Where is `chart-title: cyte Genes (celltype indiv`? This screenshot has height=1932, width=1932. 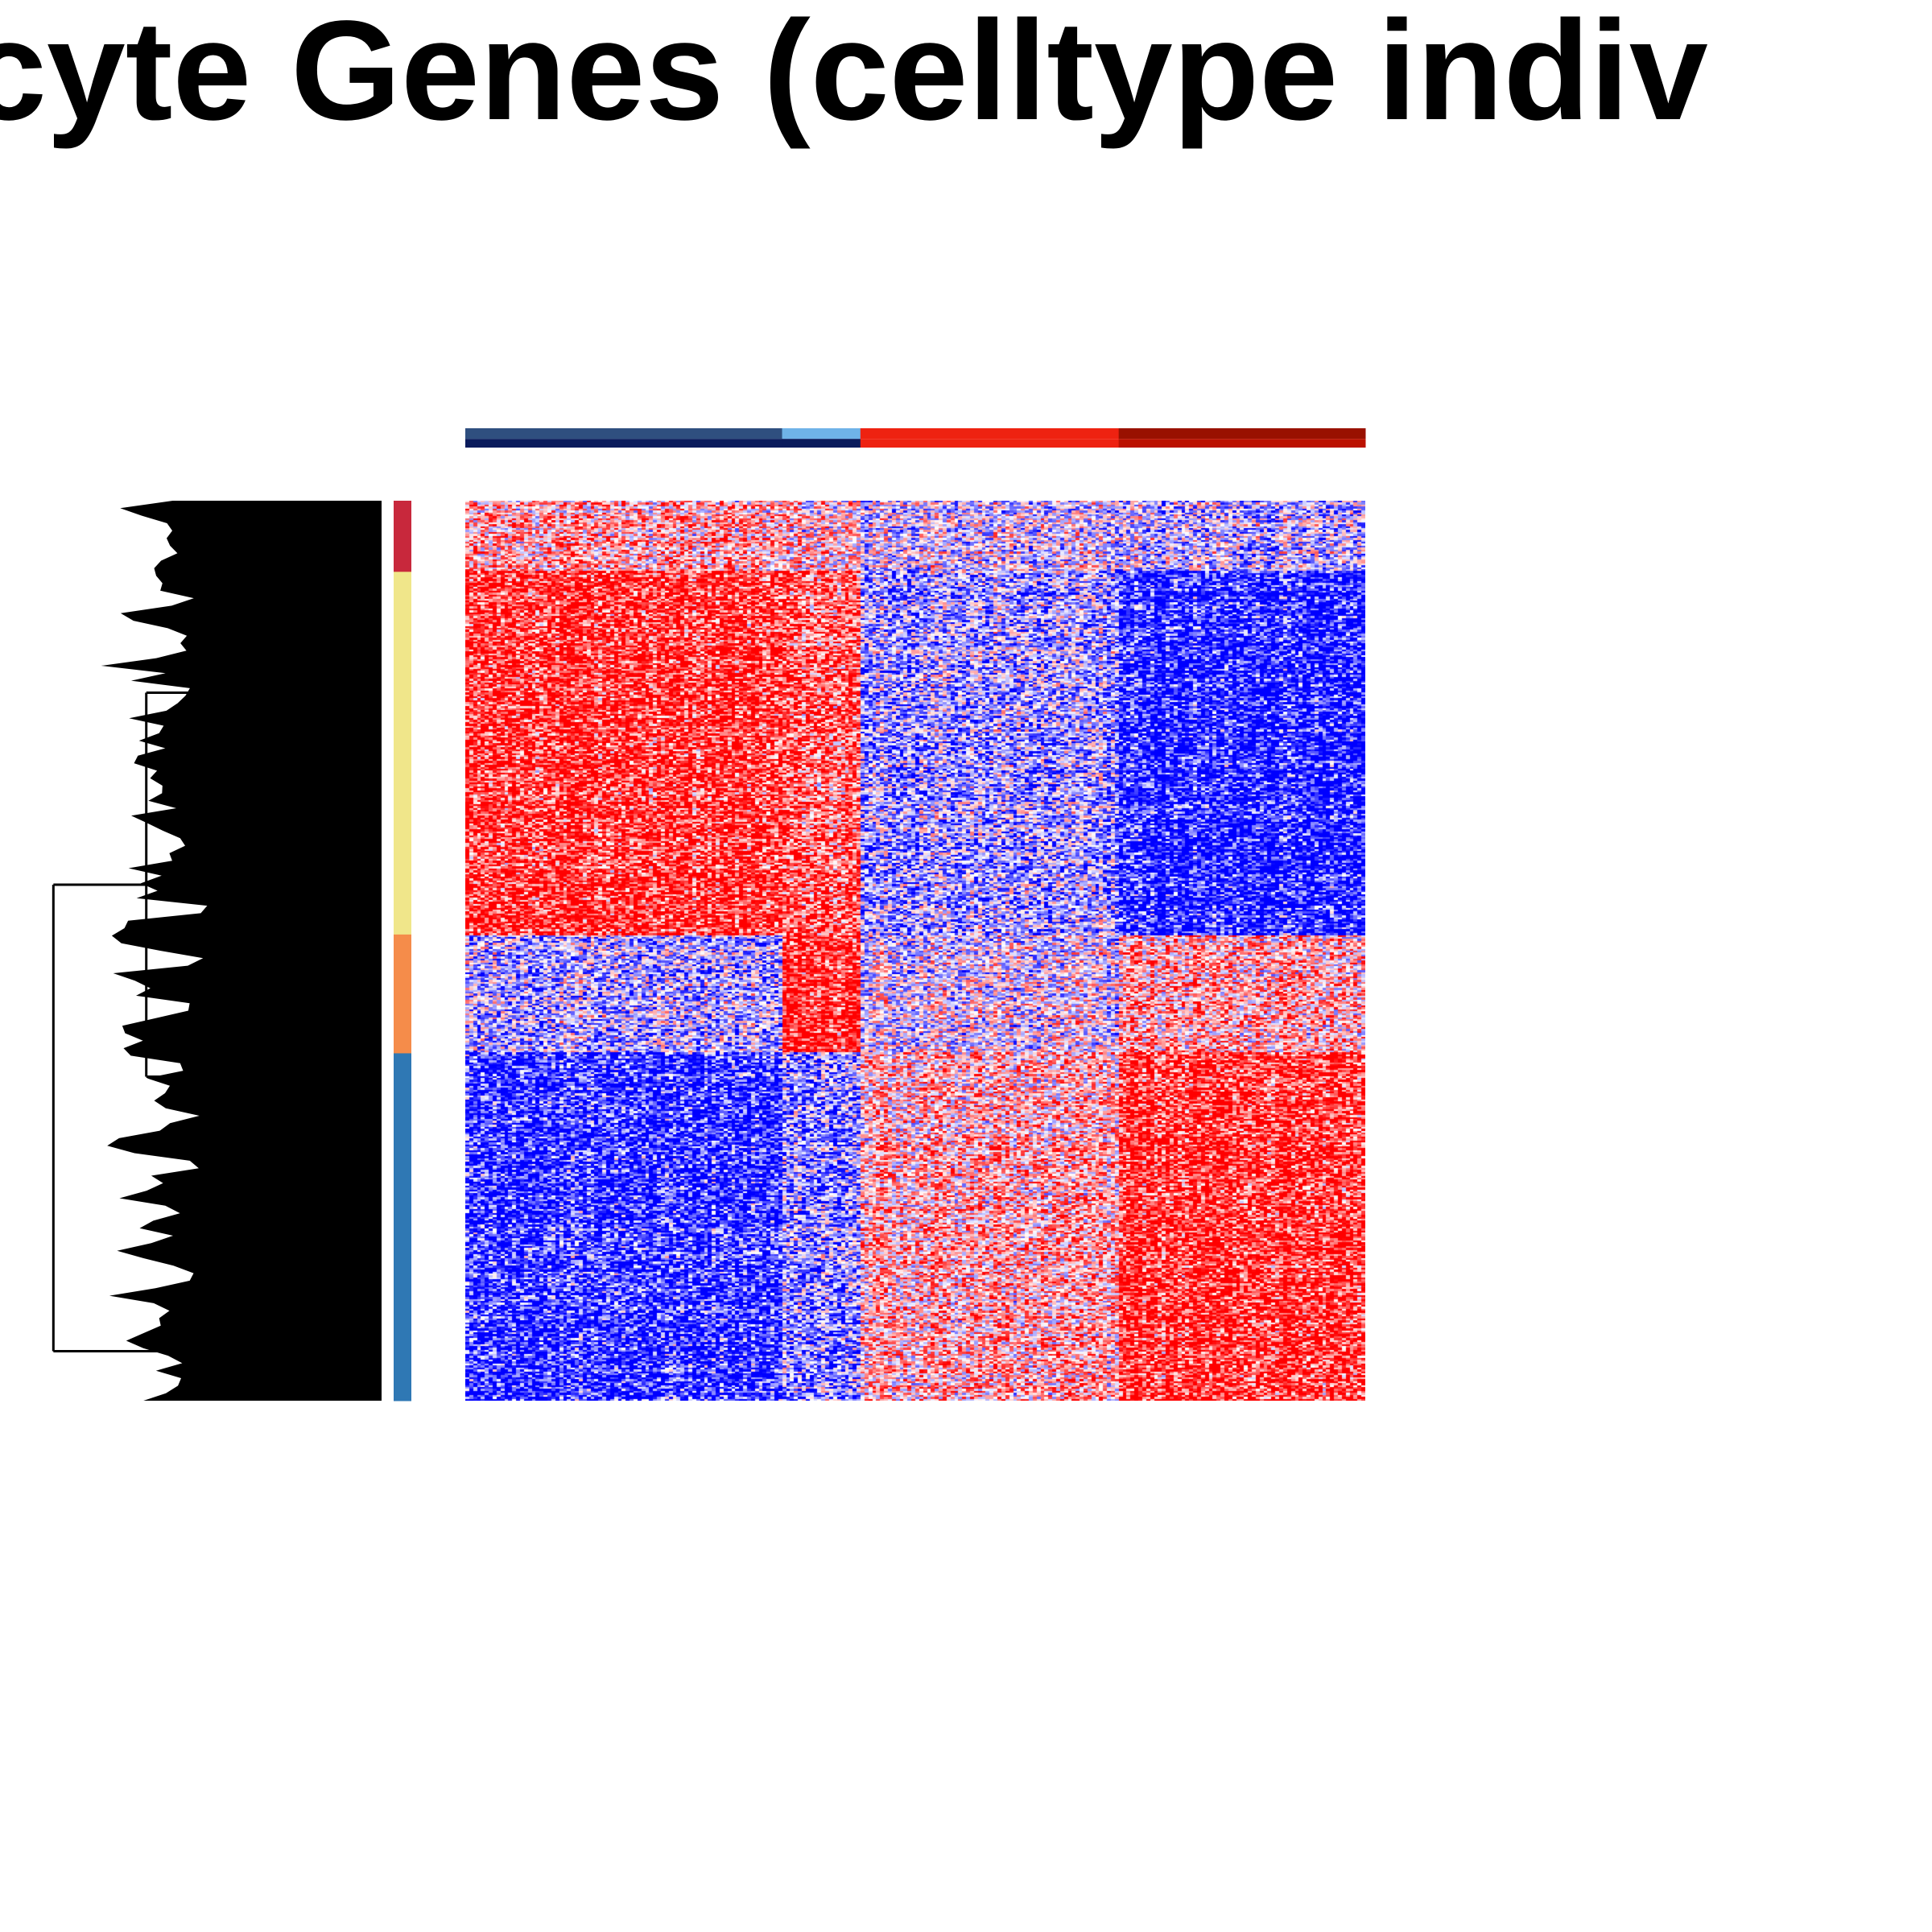 chart-title: cyte Genes (celltype indiv is located at coordinates (854, 75).